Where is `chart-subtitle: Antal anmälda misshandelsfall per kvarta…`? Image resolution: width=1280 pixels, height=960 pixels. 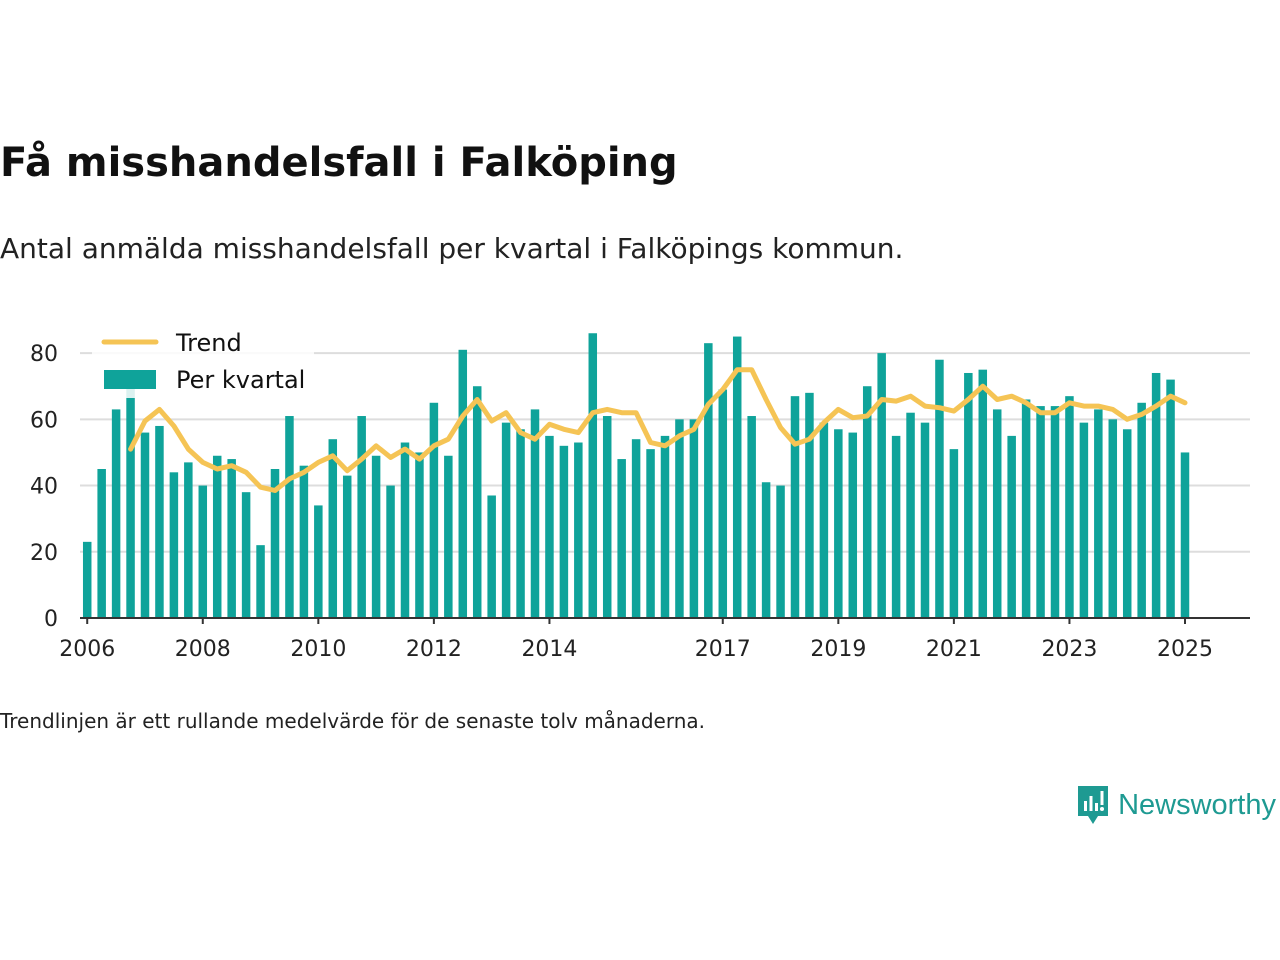 chart-subtitle: Antal anmälda misshandelsfall per kvarta… is located at coordinates (452, 248).